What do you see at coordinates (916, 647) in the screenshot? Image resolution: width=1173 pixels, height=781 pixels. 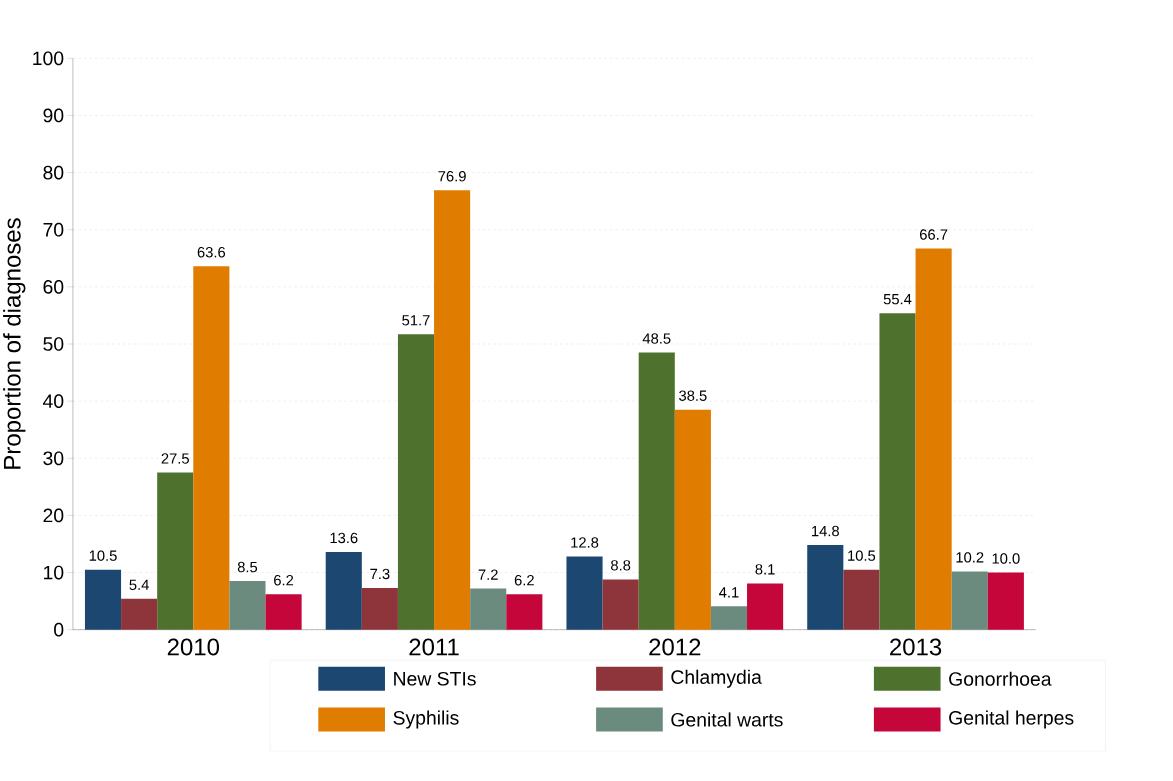 I see `x-tick-label: 2013` at bounding box center [916, 647].